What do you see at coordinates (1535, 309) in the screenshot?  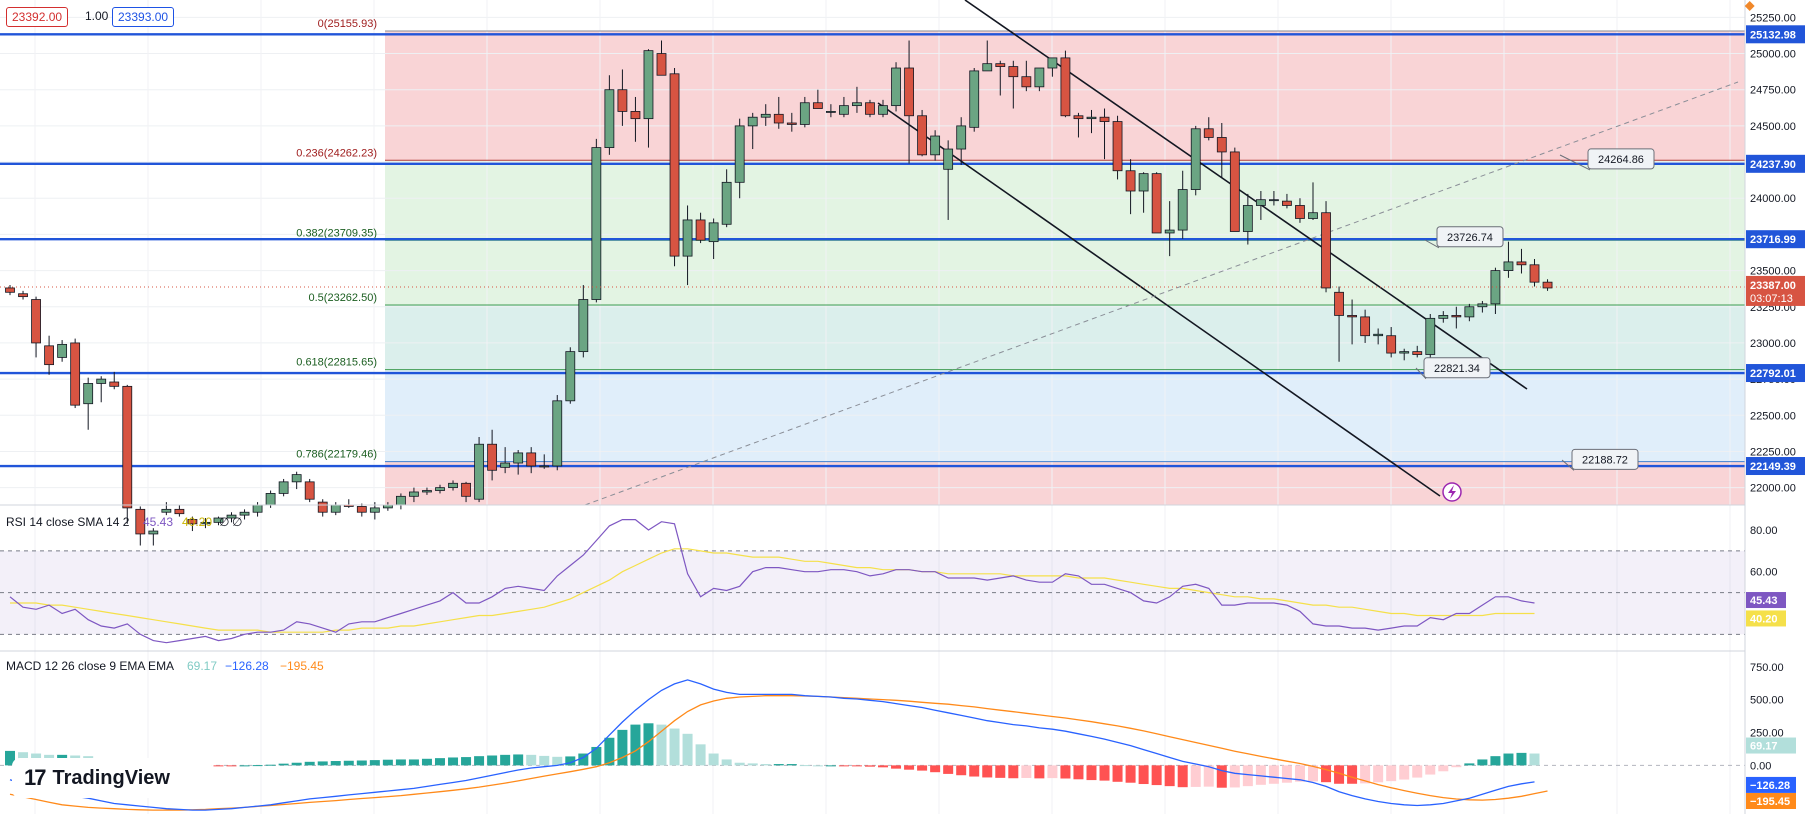 I see `price-callouts: 24264.86 23726.74 22821.34 22188.72` at bounding box center [1535, 309].